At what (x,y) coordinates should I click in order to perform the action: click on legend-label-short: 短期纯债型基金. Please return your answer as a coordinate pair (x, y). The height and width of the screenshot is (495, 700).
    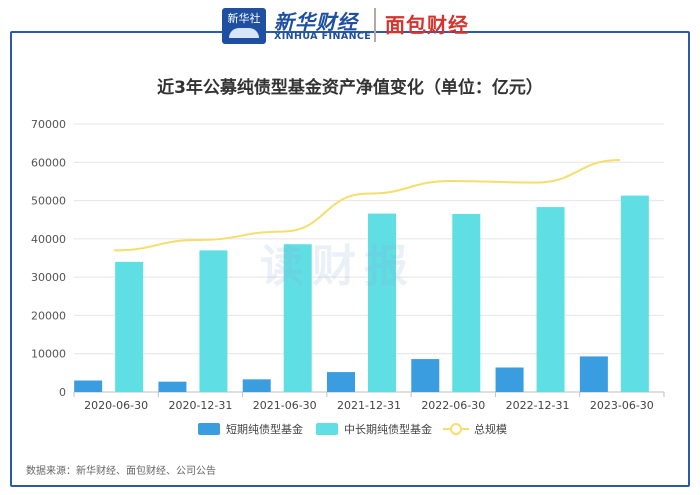
    Looking at the image, I should click on (264, 429).